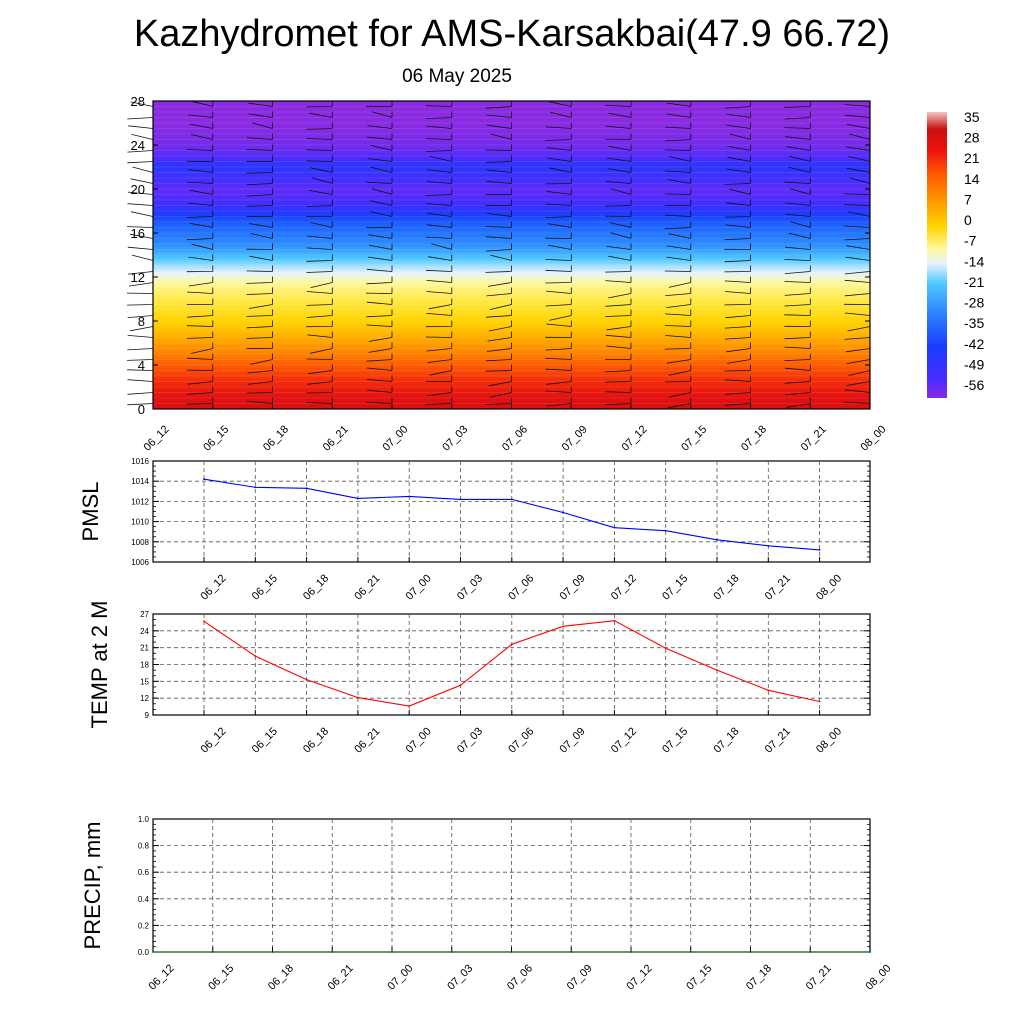 The height and width of the screenshot is (1024, 1024). I want to click on x-tick-label: 07_12, so click(624, 587).